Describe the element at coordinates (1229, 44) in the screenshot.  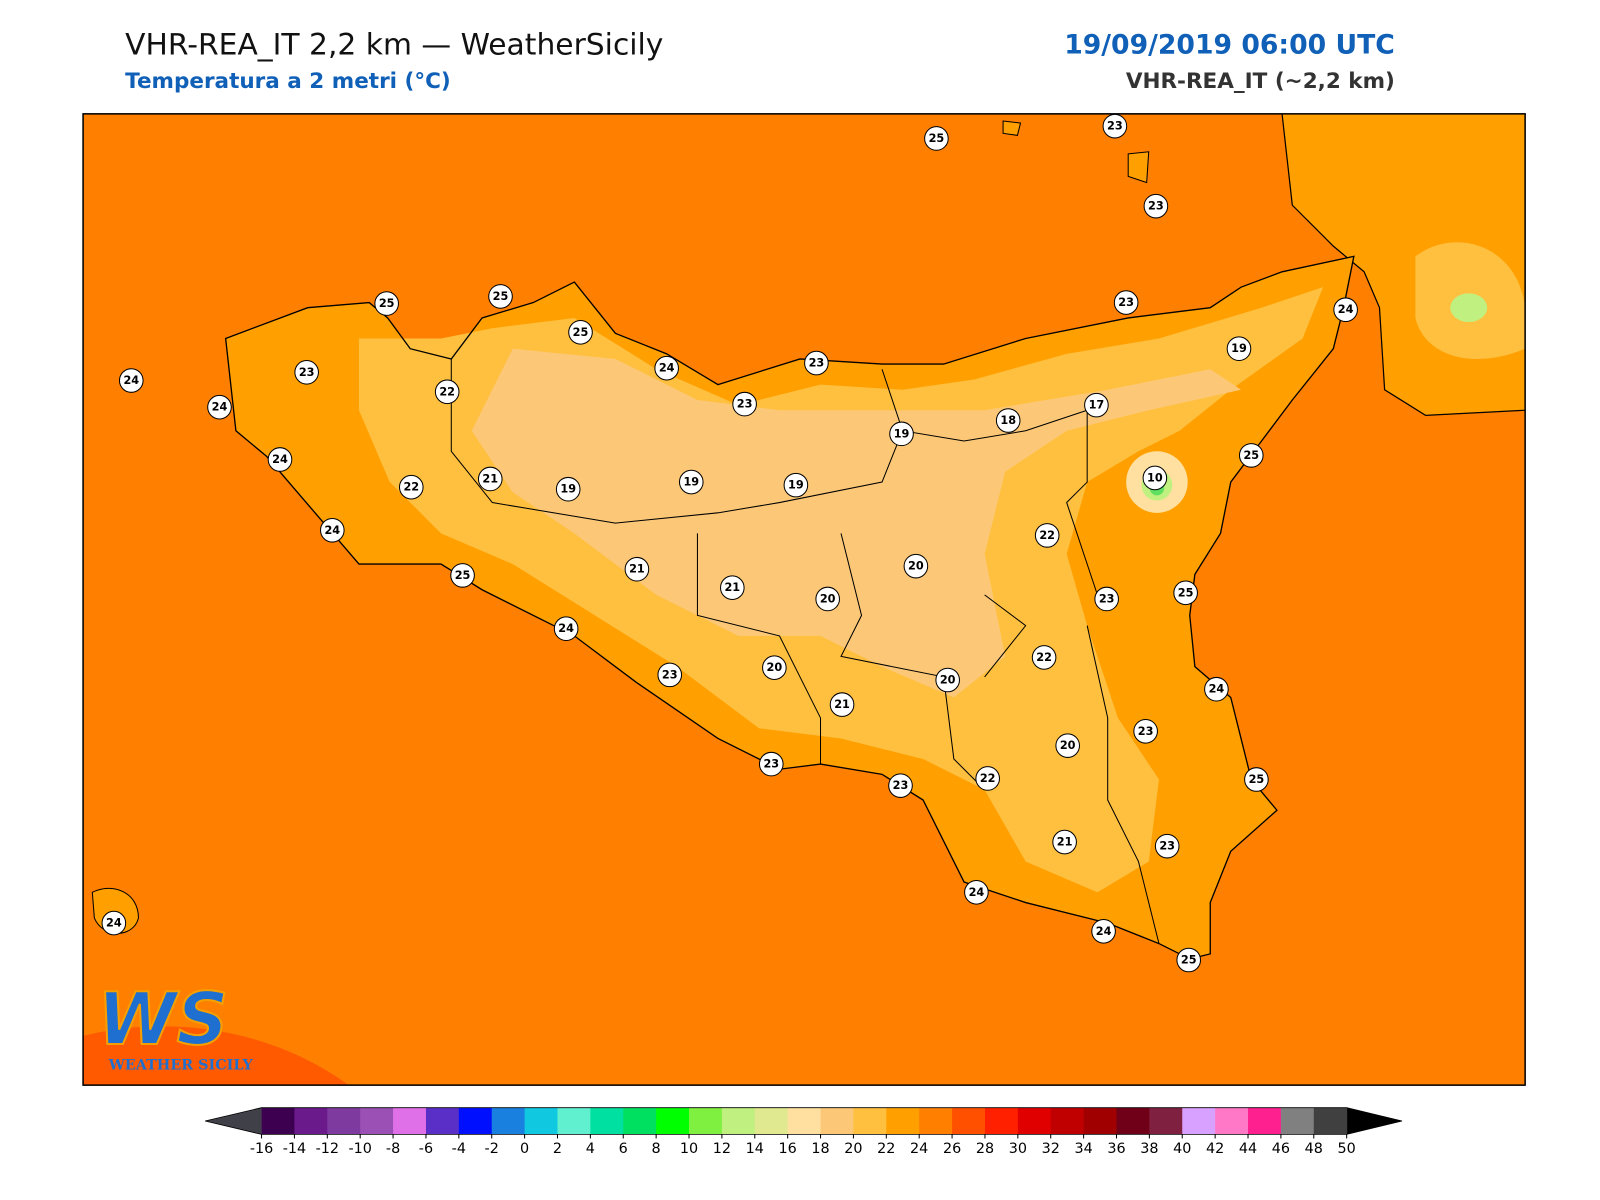
I see `datetime: 19/09/2019 06:00 UTC` at that location.